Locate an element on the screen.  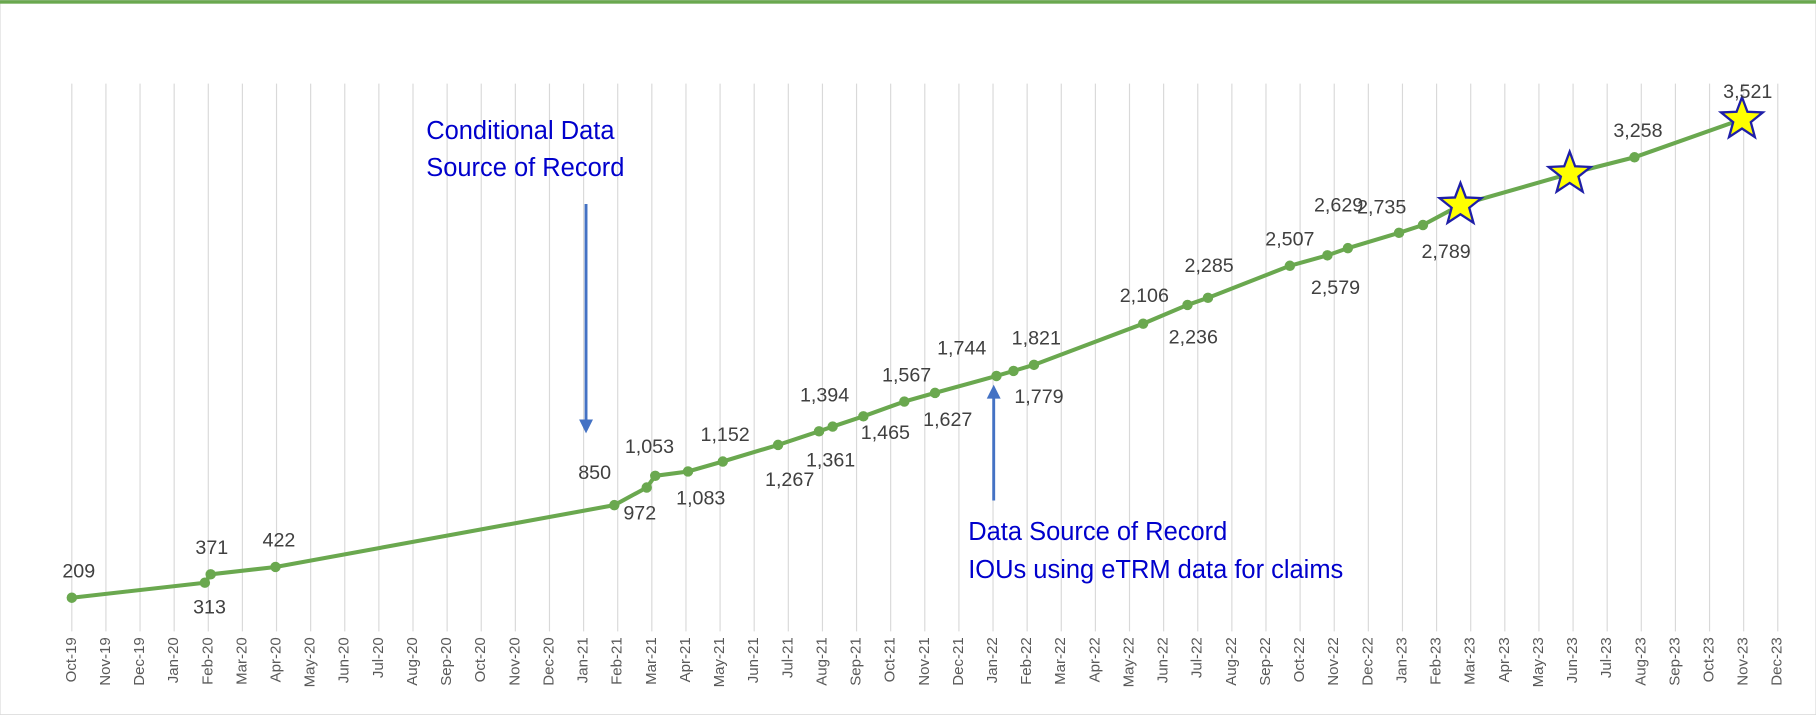
data-label: 2,735 is located at coordinates (1381, 208).